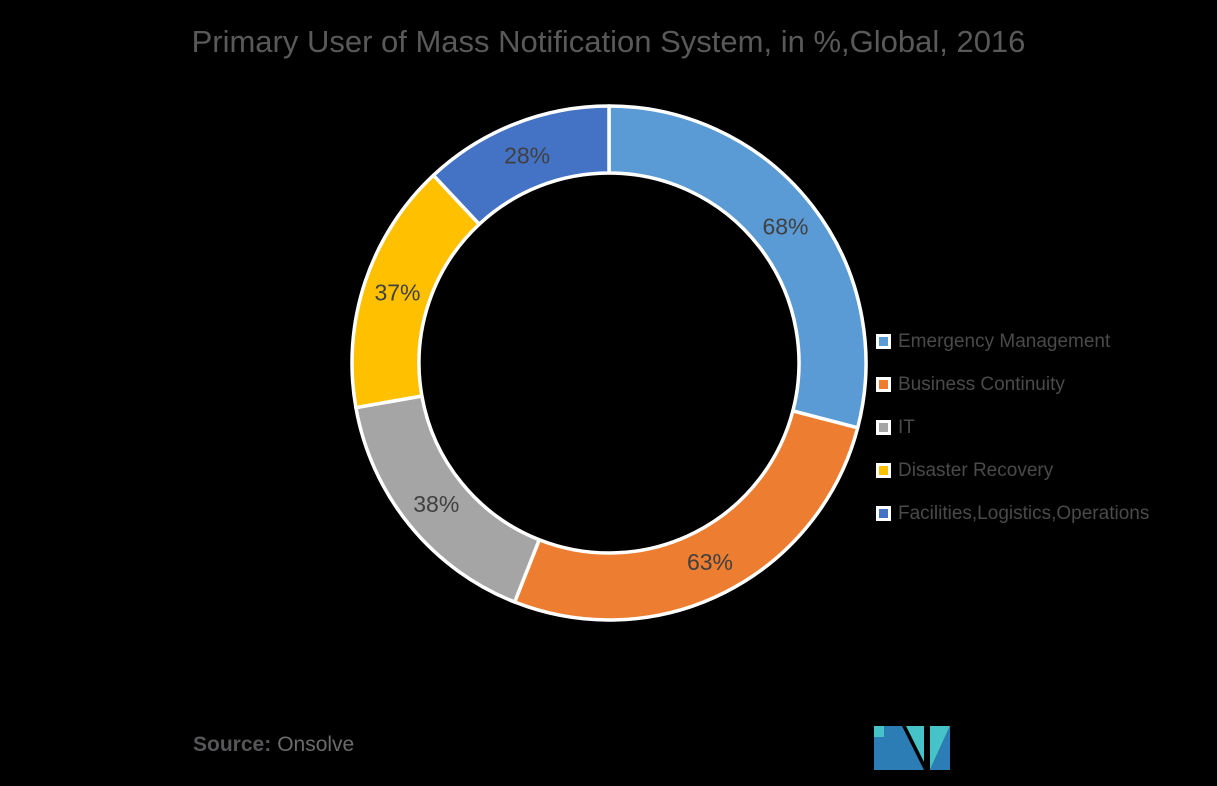  I want to click on legend-label: IT, so click(906, 427).